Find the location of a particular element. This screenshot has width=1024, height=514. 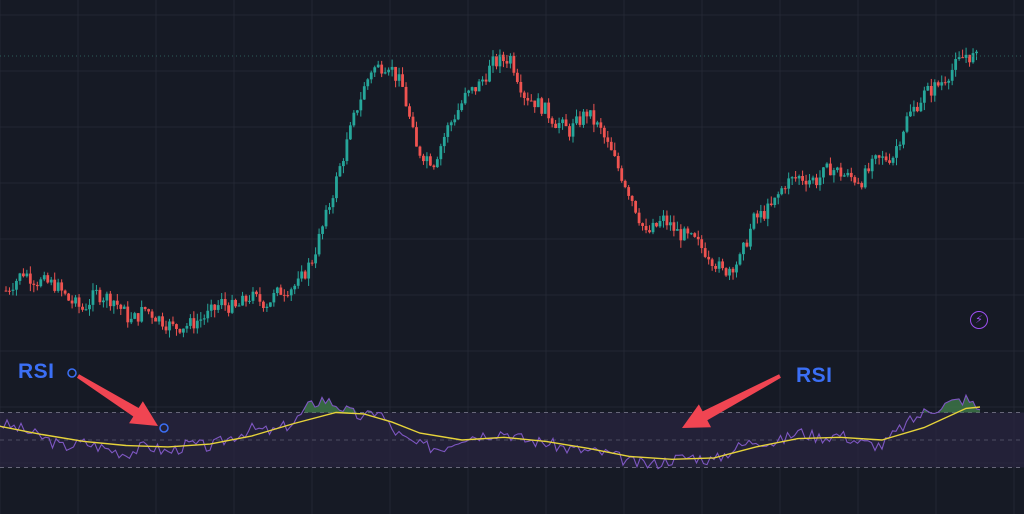

arrow-right is located at coordinates (731, 401).